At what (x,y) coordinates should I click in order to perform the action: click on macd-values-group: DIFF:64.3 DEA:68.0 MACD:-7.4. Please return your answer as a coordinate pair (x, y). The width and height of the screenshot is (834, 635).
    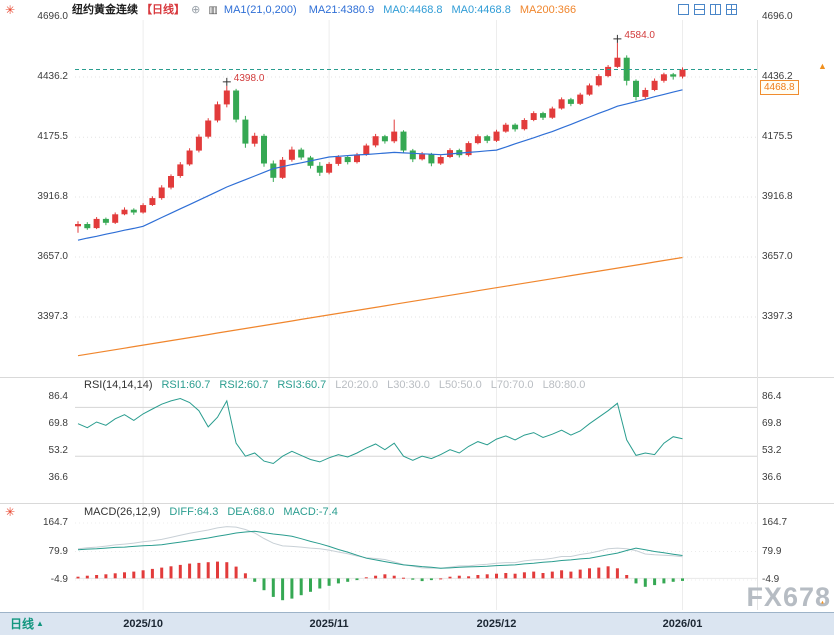
    Looking at the image, I should click on (248, 512).